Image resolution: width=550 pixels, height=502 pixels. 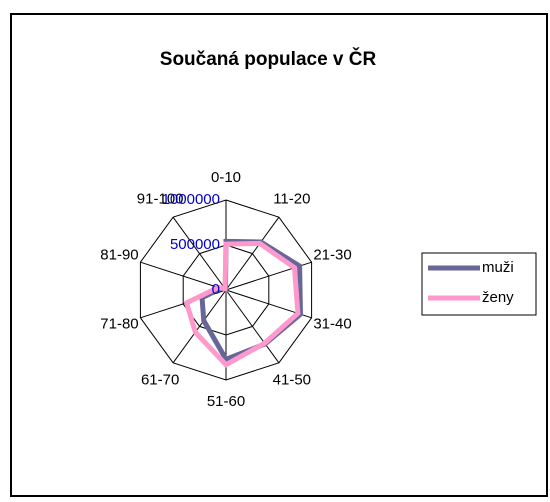 I want to click on category-label: 71-80, so click(x=119, y=324).